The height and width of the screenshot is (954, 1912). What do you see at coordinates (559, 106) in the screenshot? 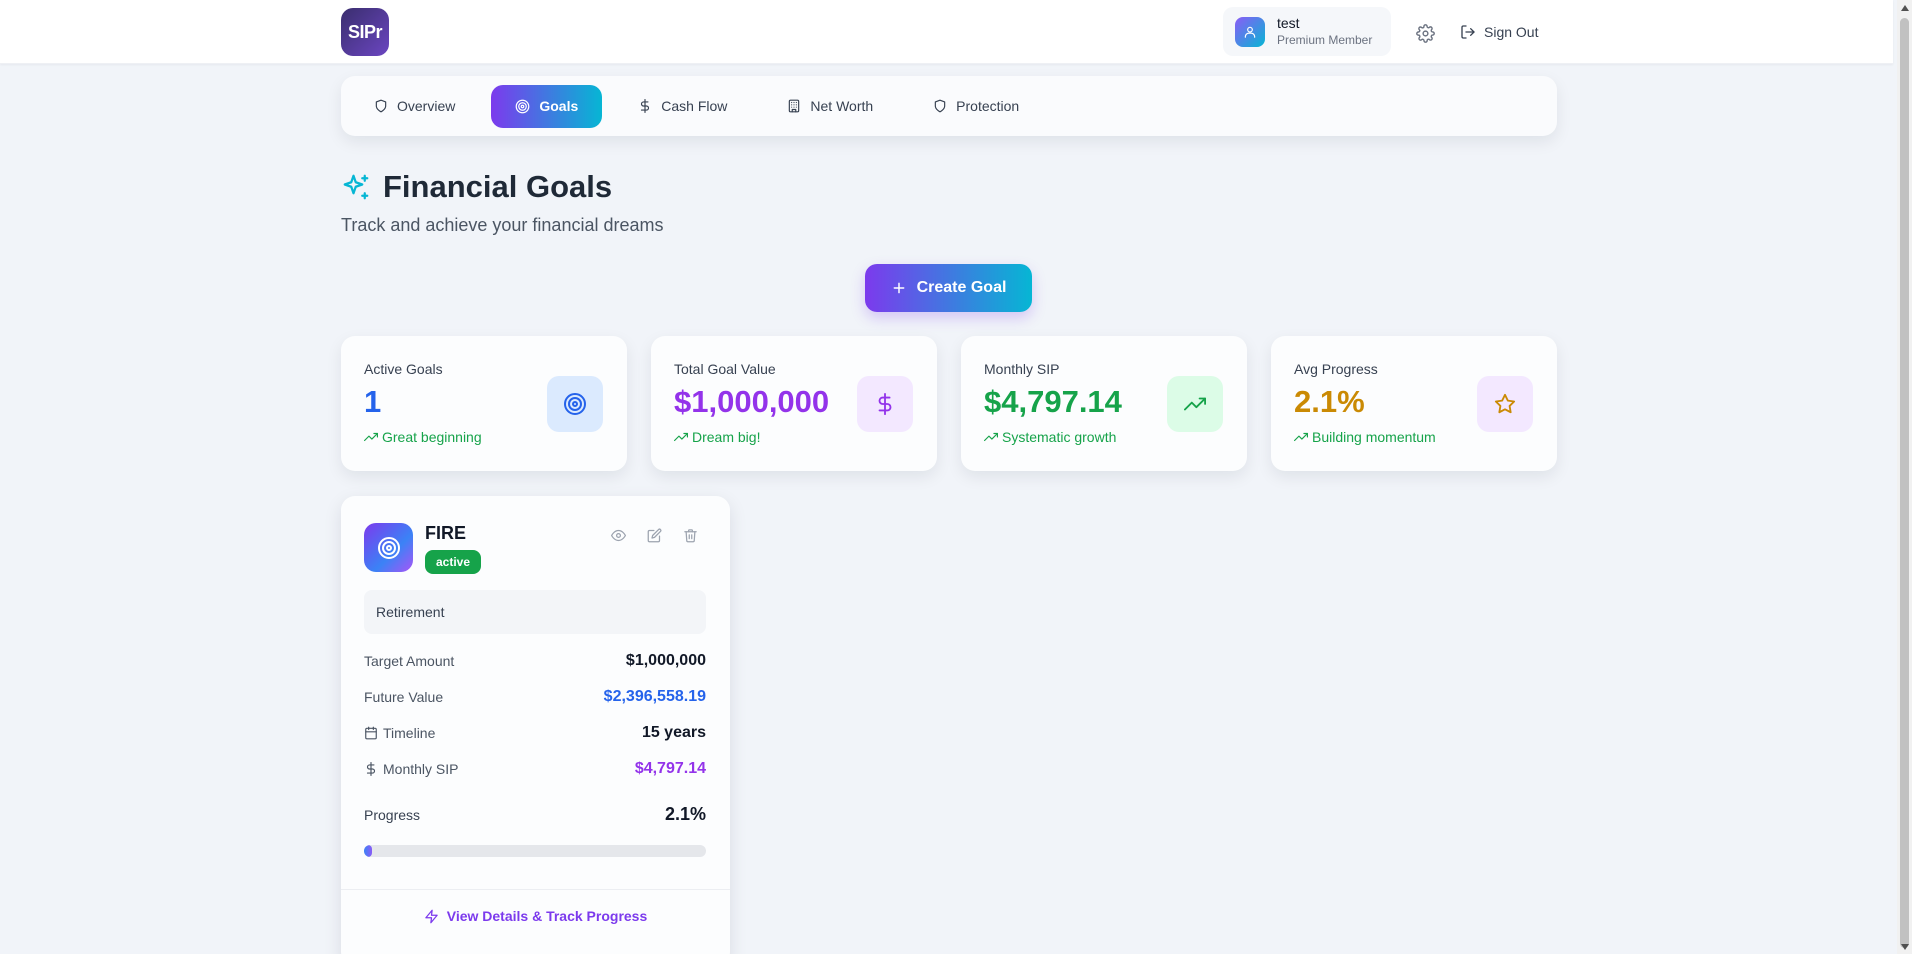
I see `tab-label: Goals` at bounding box center [559, 106].